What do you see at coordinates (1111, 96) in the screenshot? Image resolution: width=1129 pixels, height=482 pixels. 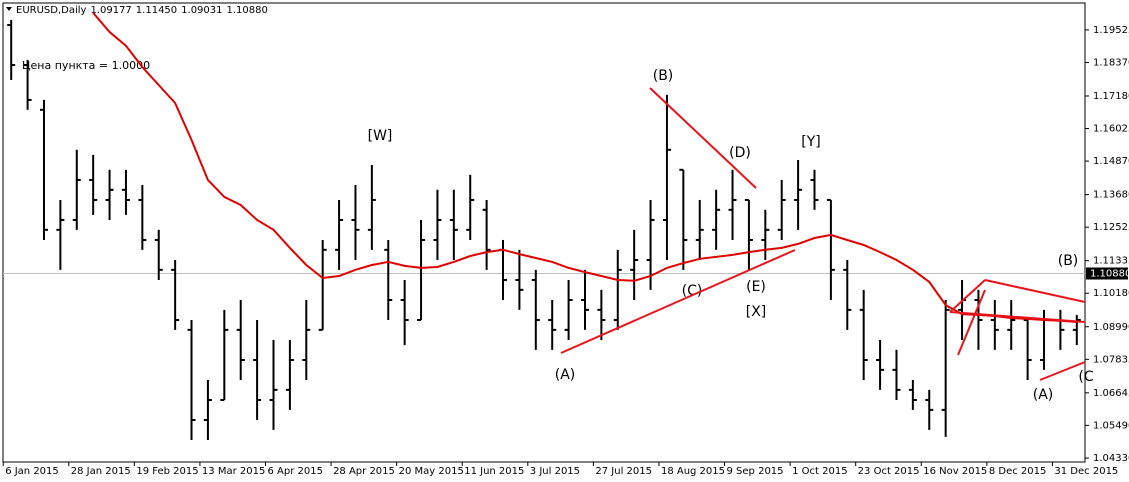 I see `y-tick-label: 1.17180` at bounding box center [1111, 96].